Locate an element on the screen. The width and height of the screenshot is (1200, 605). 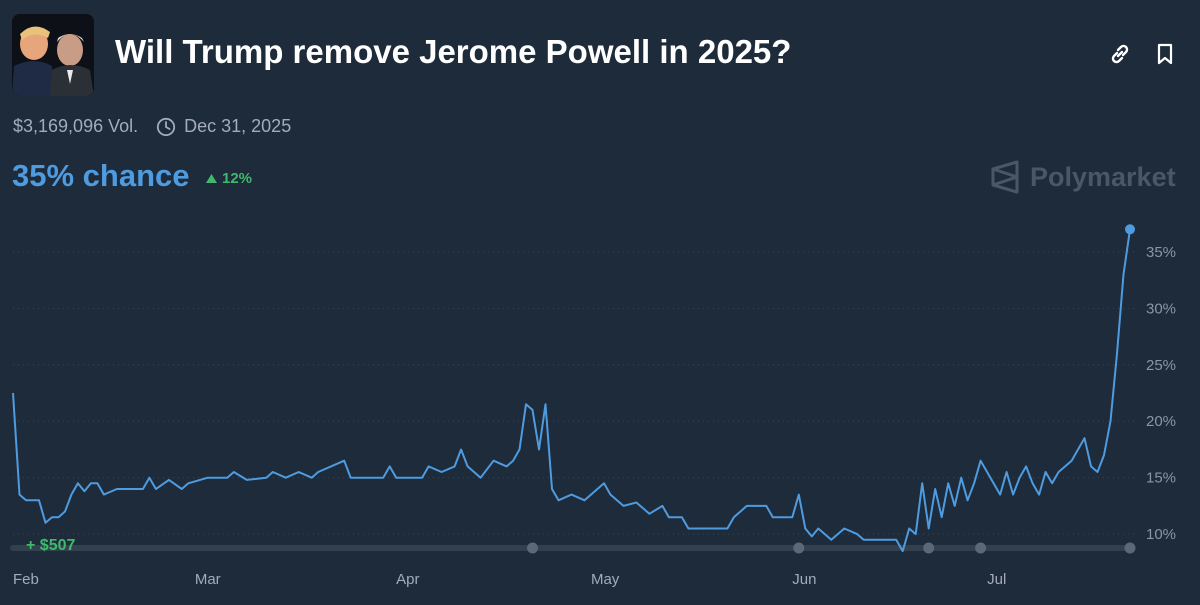
x-axis-ticks: Feb Mar Apr May Jun Jul is located at coordinates (509, 579).